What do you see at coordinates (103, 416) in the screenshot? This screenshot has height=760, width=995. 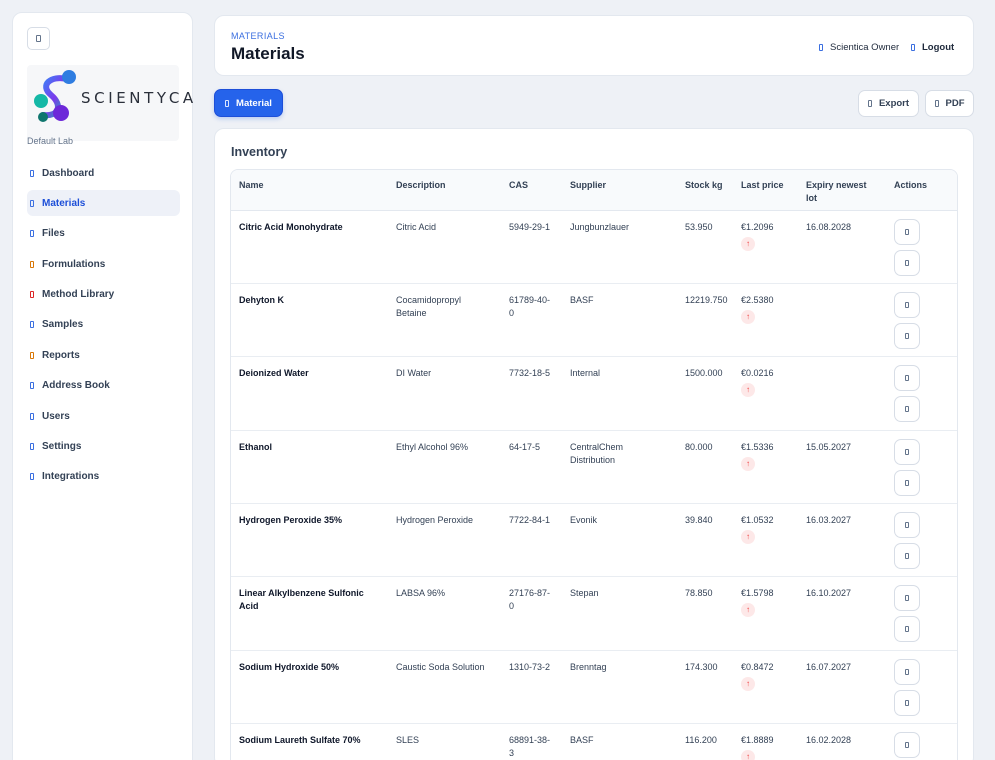 I see `sidebar-item-users: Users` at bounding box center [103, 416].